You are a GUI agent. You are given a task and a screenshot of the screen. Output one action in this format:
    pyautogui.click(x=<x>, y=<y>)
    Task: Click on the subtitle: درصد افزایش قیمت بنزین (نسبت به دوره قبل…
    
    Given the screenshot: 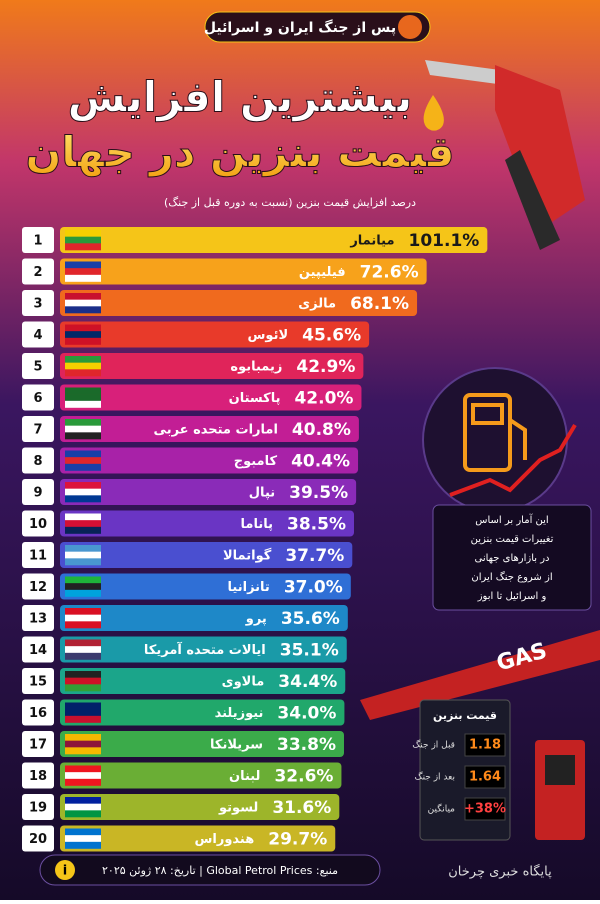 What is the action you would take?
    pyautogui.click(x=290, y=202)
    